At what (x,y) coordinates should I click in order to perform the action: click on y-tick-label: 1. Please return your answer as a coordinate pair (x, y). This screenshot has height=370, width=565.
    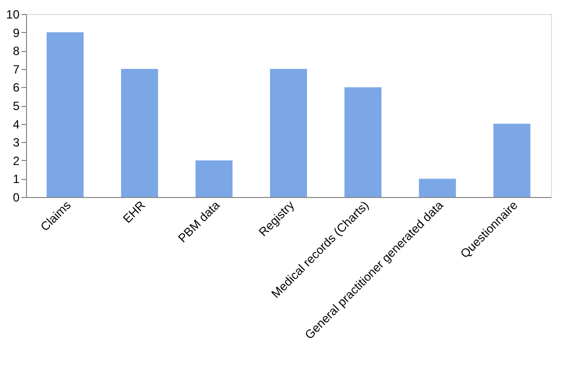
    Looking at the image, I should click on (16, 179).